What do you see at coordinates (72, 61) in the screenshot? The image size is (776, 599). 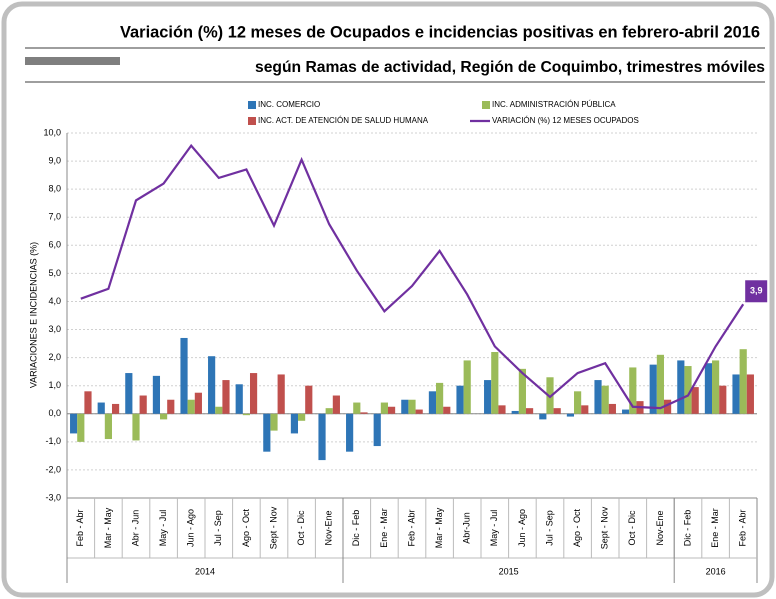 I see `accent-bar` at bounding box center [72, 61].